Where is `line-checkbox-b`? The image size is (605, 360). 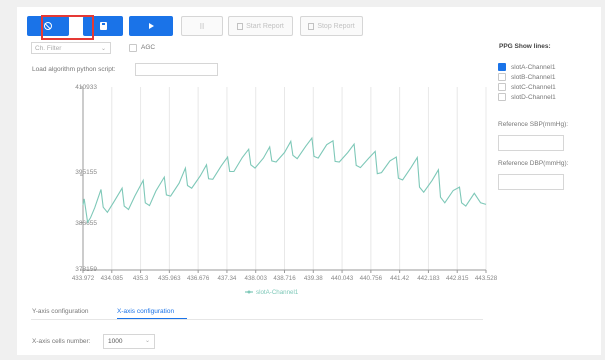 line-checkbox-b is located at coordinates (502, 77).